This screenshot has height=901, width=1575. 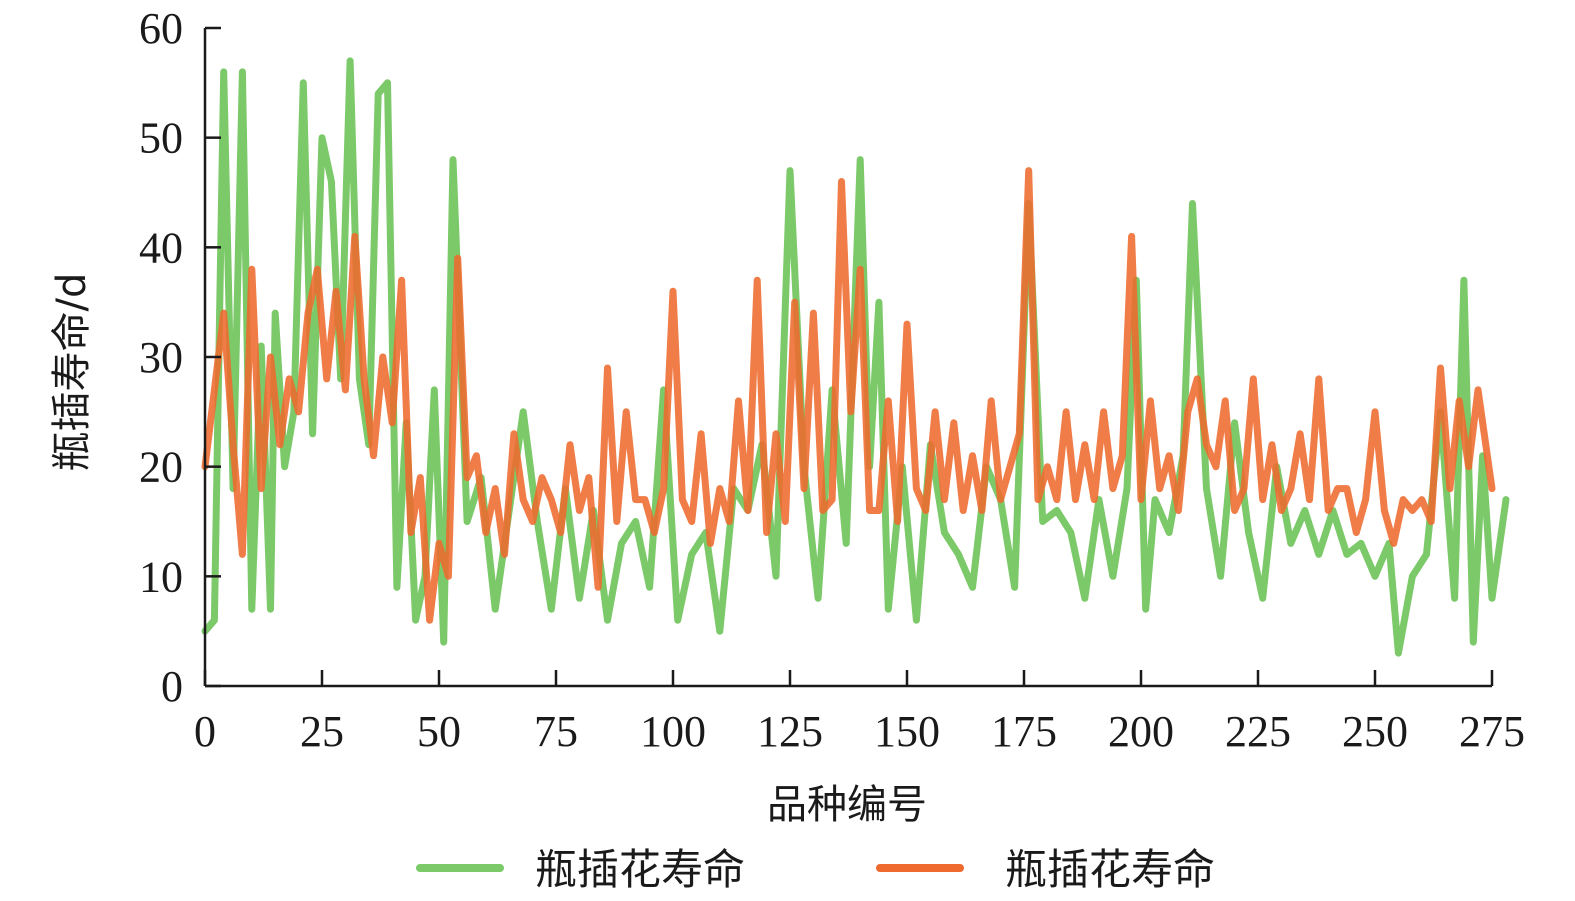 What do you see at coordinates (556, 731) in the screenshot?
I see `x-tick-label: 75` at bounding box center [556, 731].